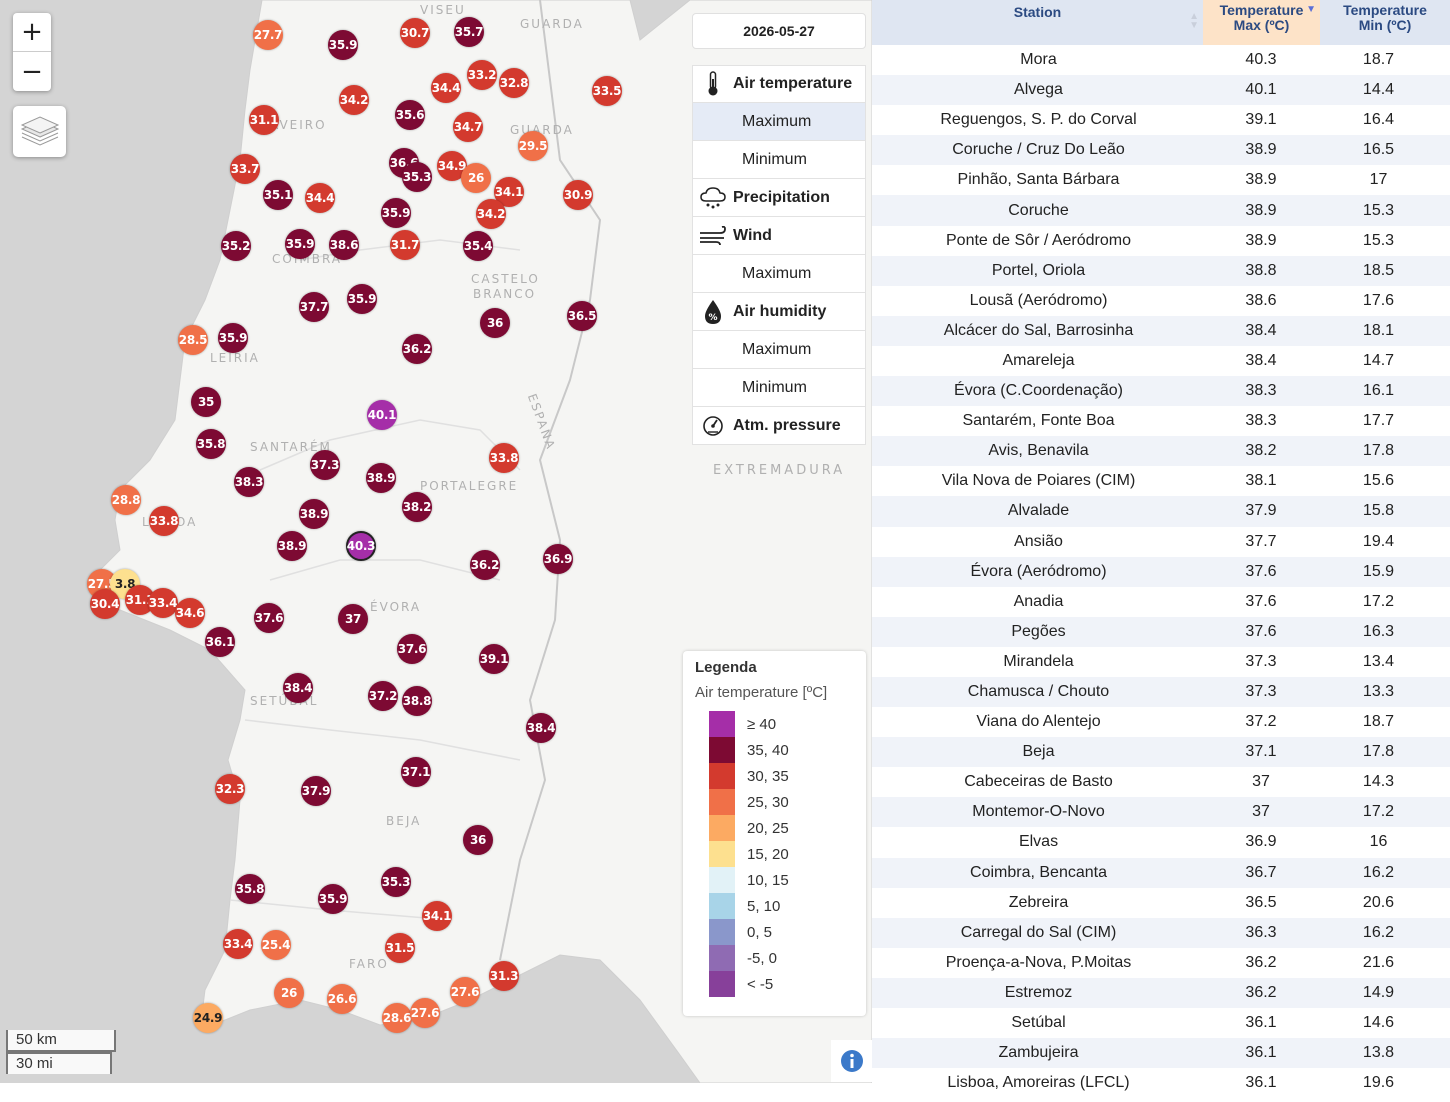 This screenshot has width=1450, height=1102. Describe the element at coordinates (353, 619) in the screenshot. I see `station-marker: 37` at that location.